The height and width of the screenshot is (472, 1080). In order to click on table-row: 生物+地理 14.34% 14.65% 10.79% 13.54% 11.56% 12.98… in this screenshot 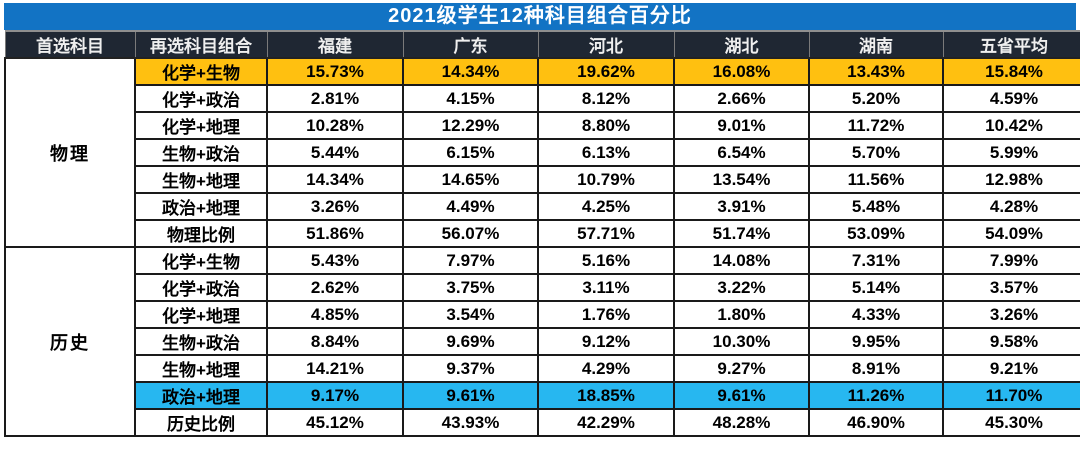, I will do `click(542, 179)`.